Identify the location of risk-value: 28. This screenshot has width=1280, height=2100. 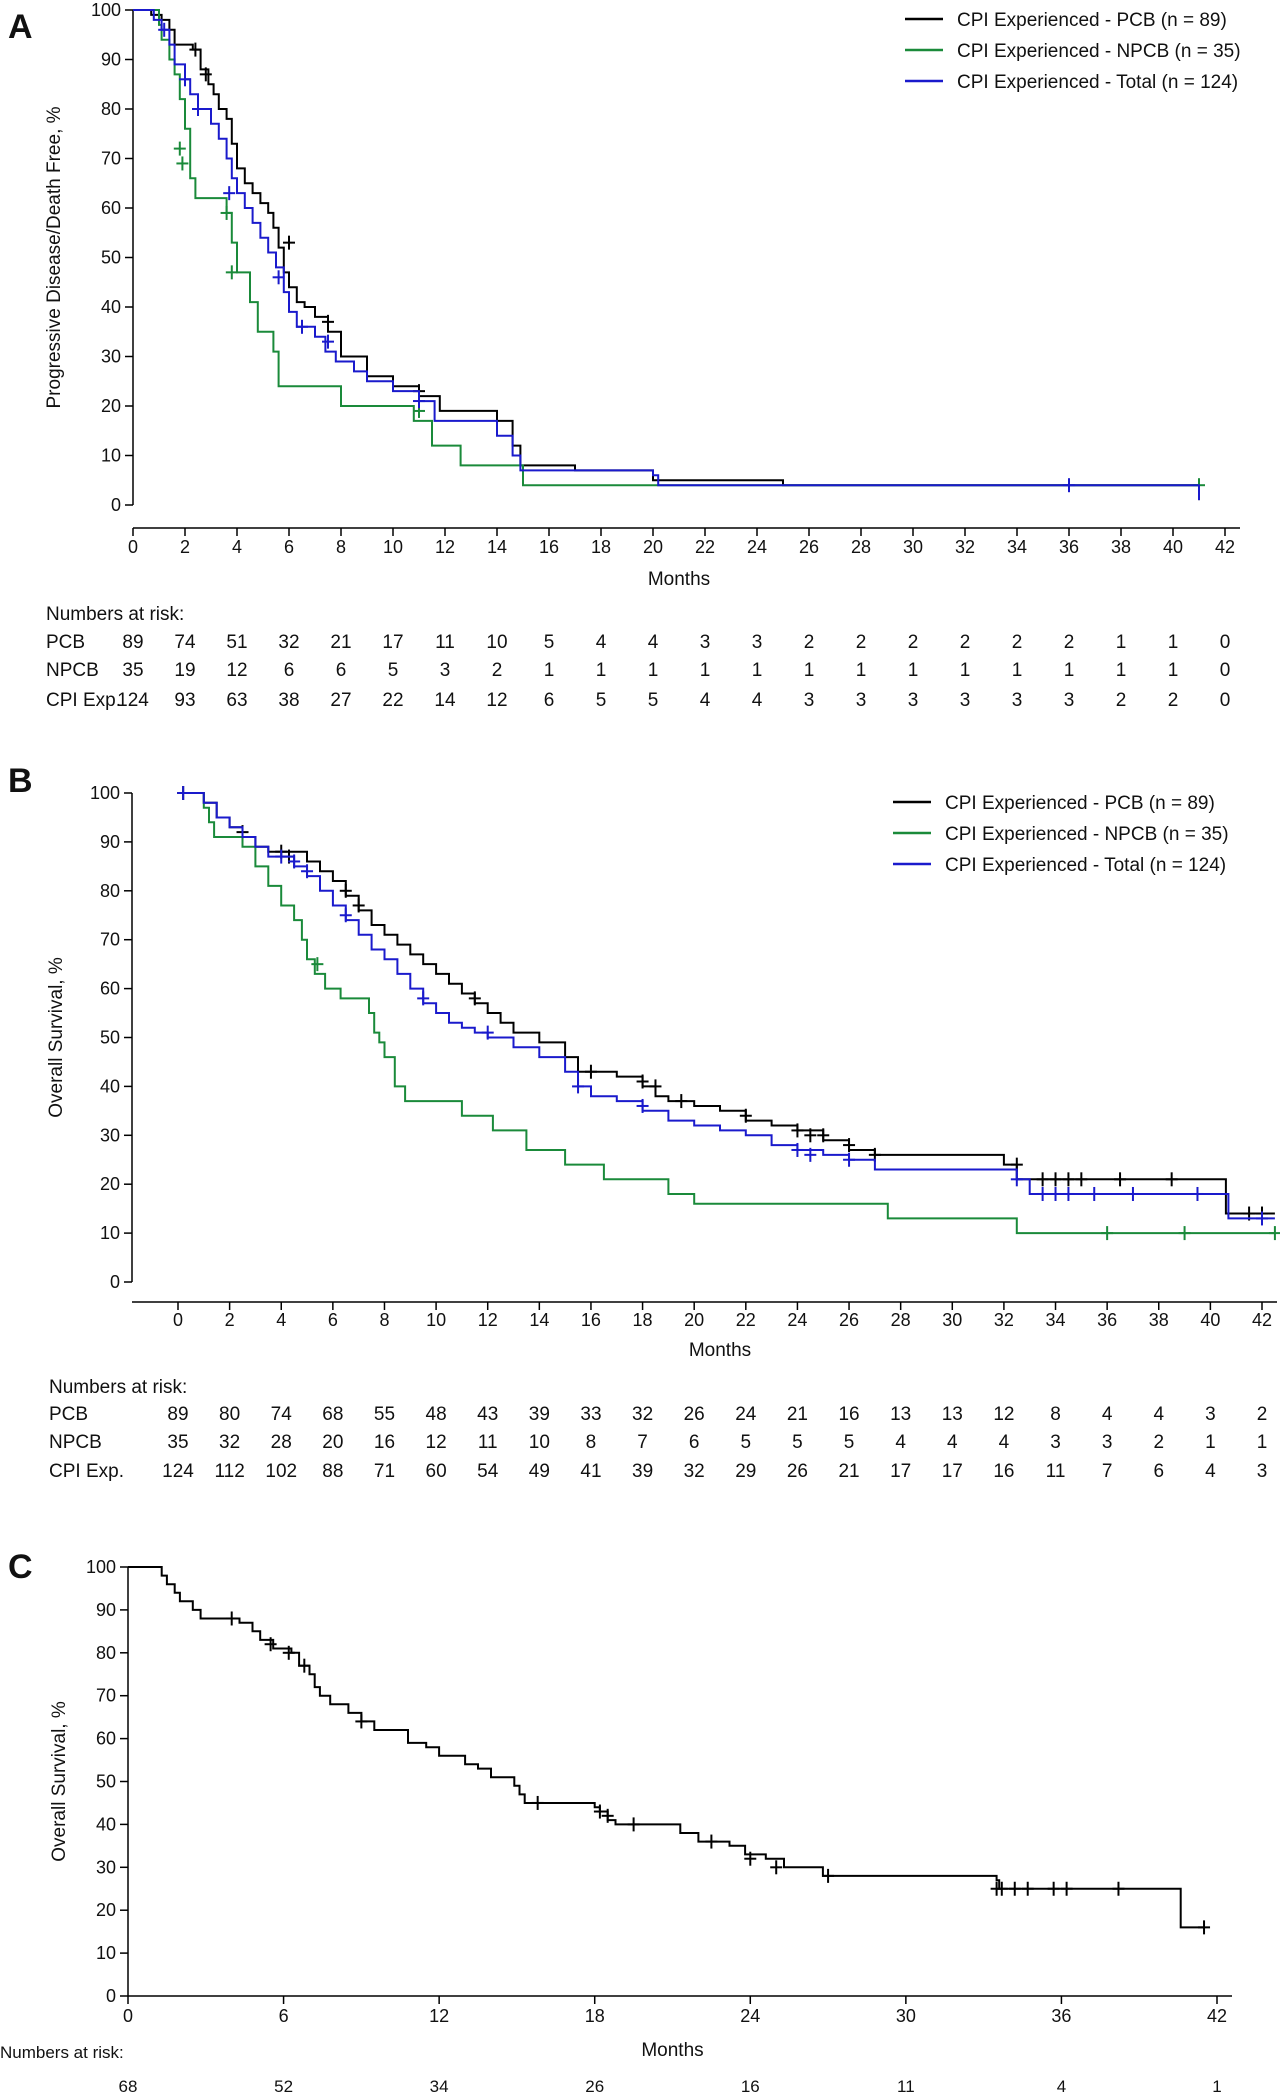
(281, 1442).